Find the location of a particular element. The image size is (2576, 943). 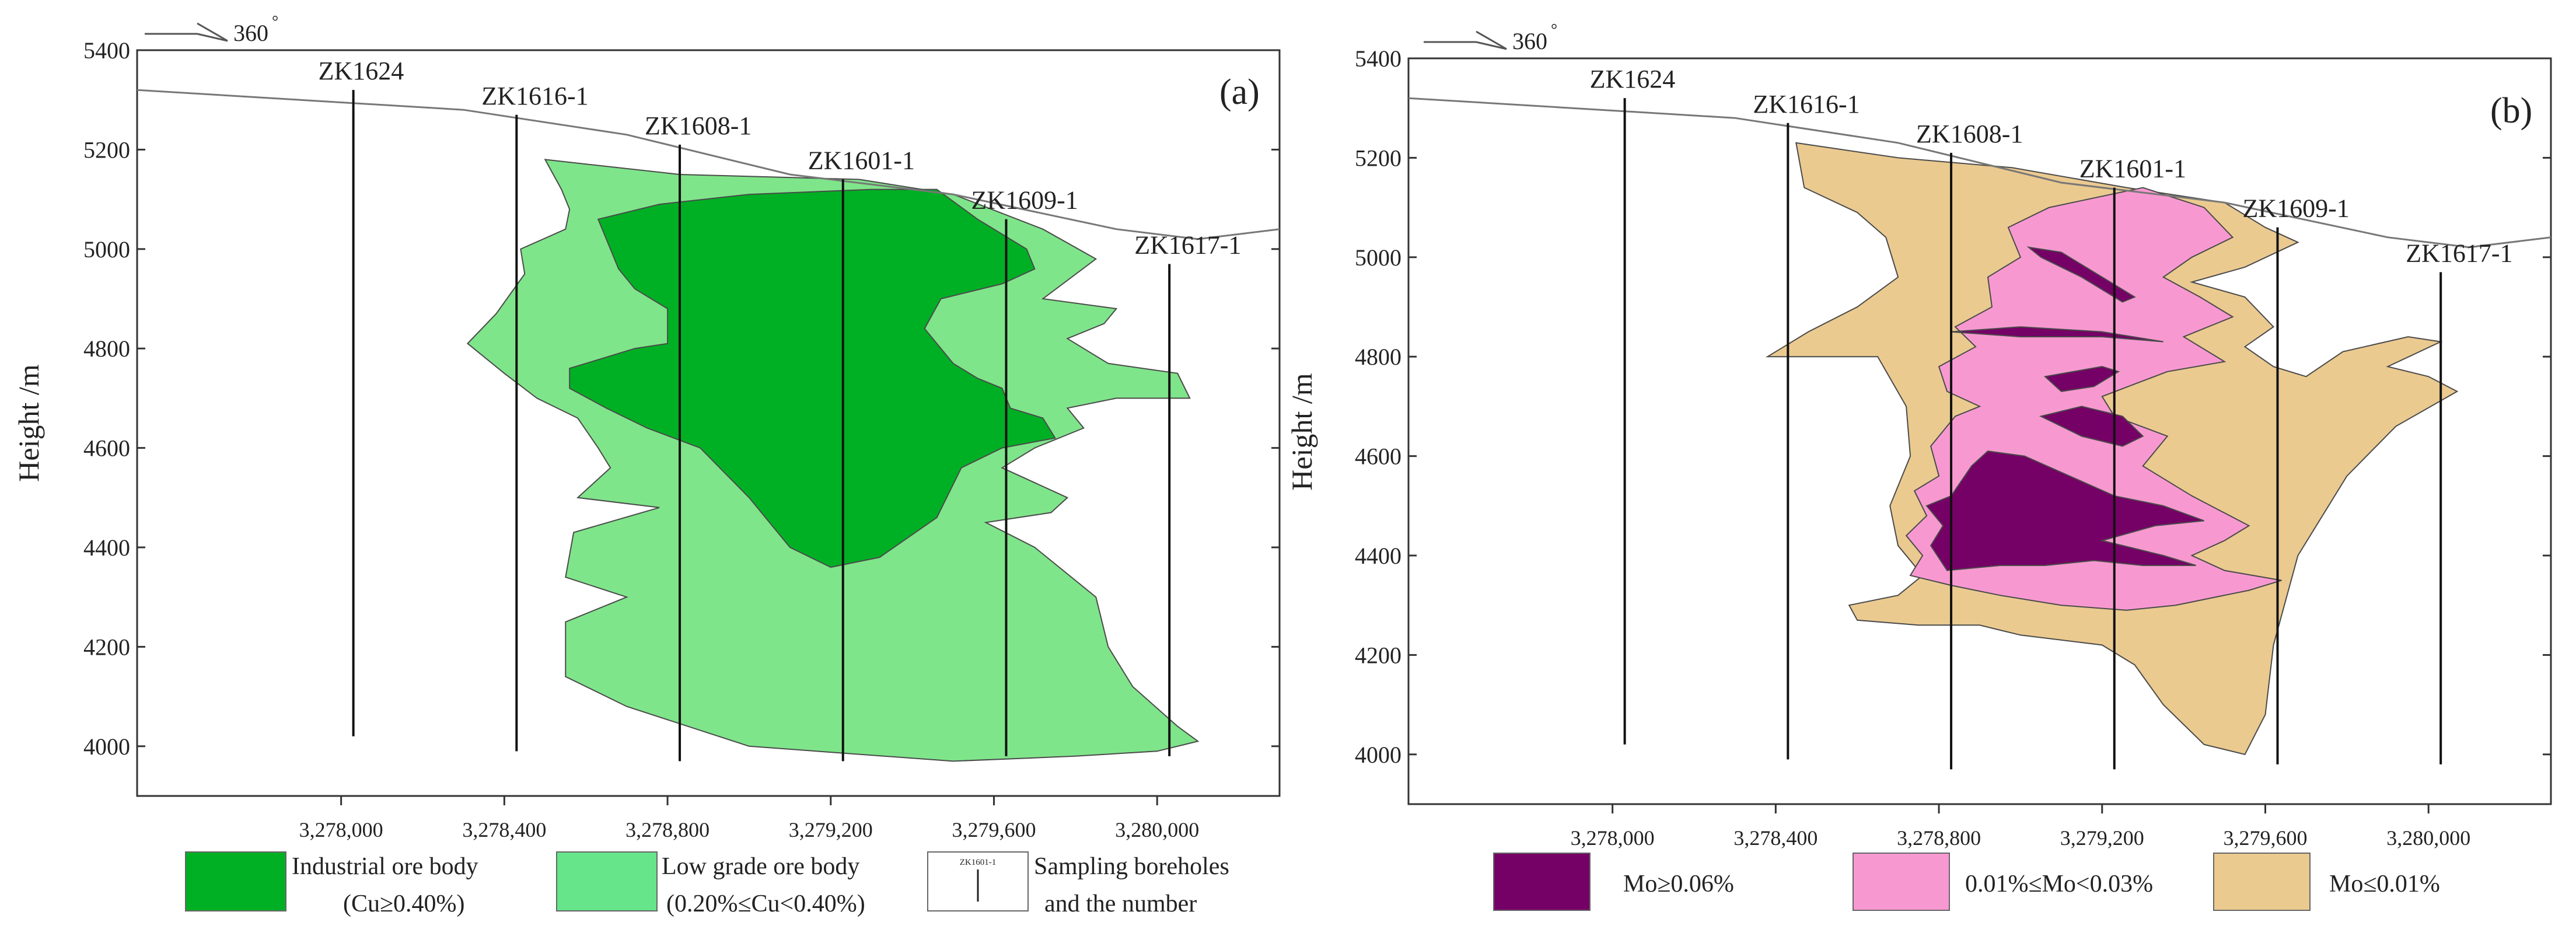

panel-a-topography-line is located at coordinates (708, 164).